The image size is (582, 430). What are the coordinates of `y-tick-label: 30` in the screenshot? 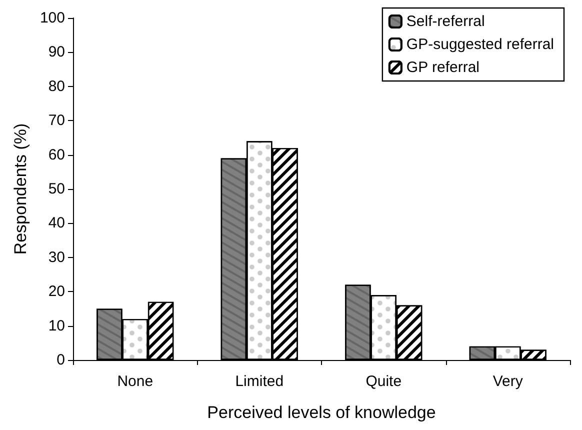 It's located at (56, 257).